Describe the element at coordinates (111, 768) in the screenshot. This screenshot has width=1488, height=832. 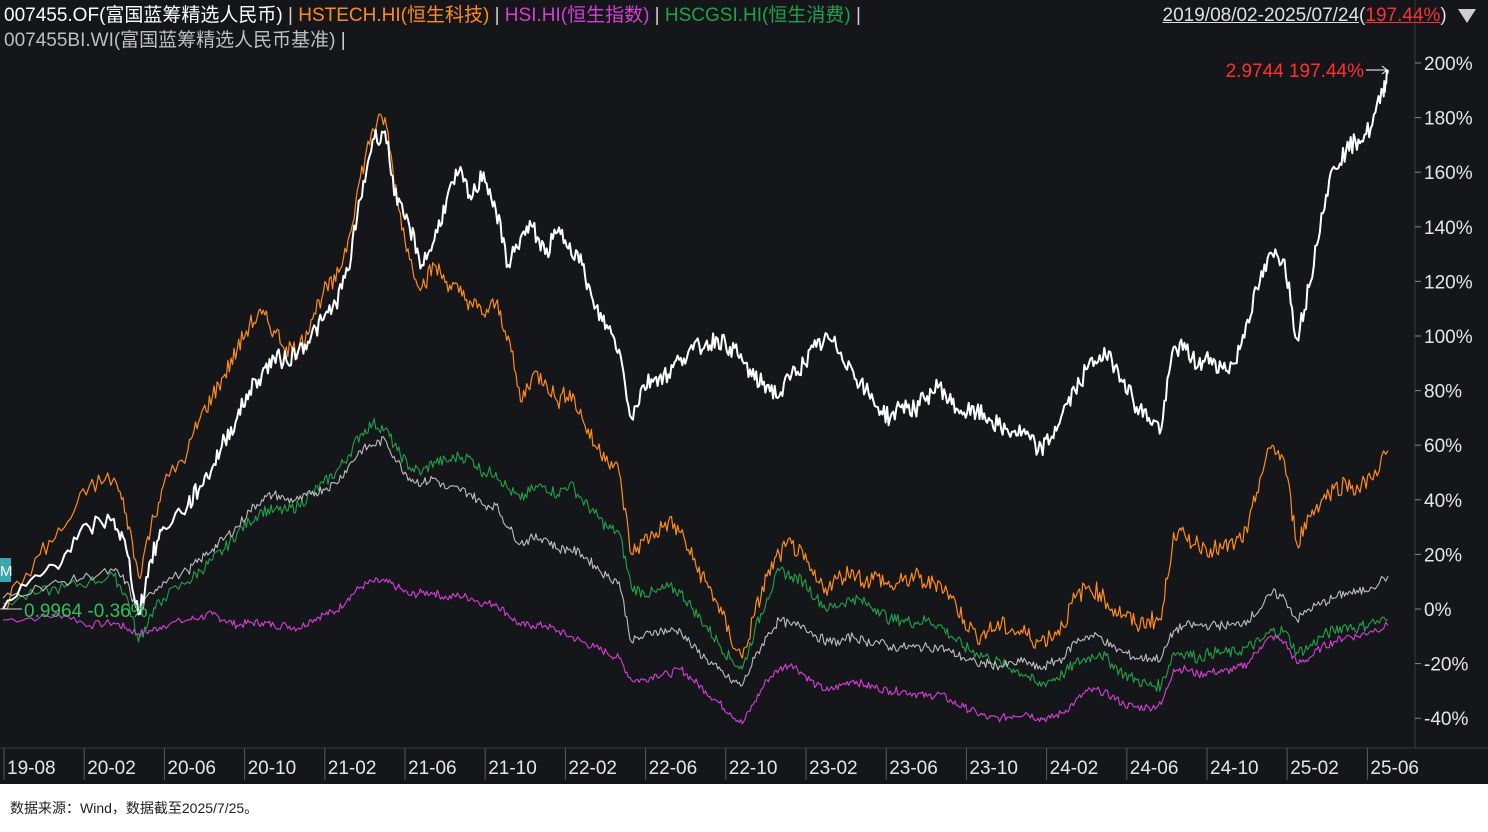
I see `x-tick-label: 20-02` at that location.